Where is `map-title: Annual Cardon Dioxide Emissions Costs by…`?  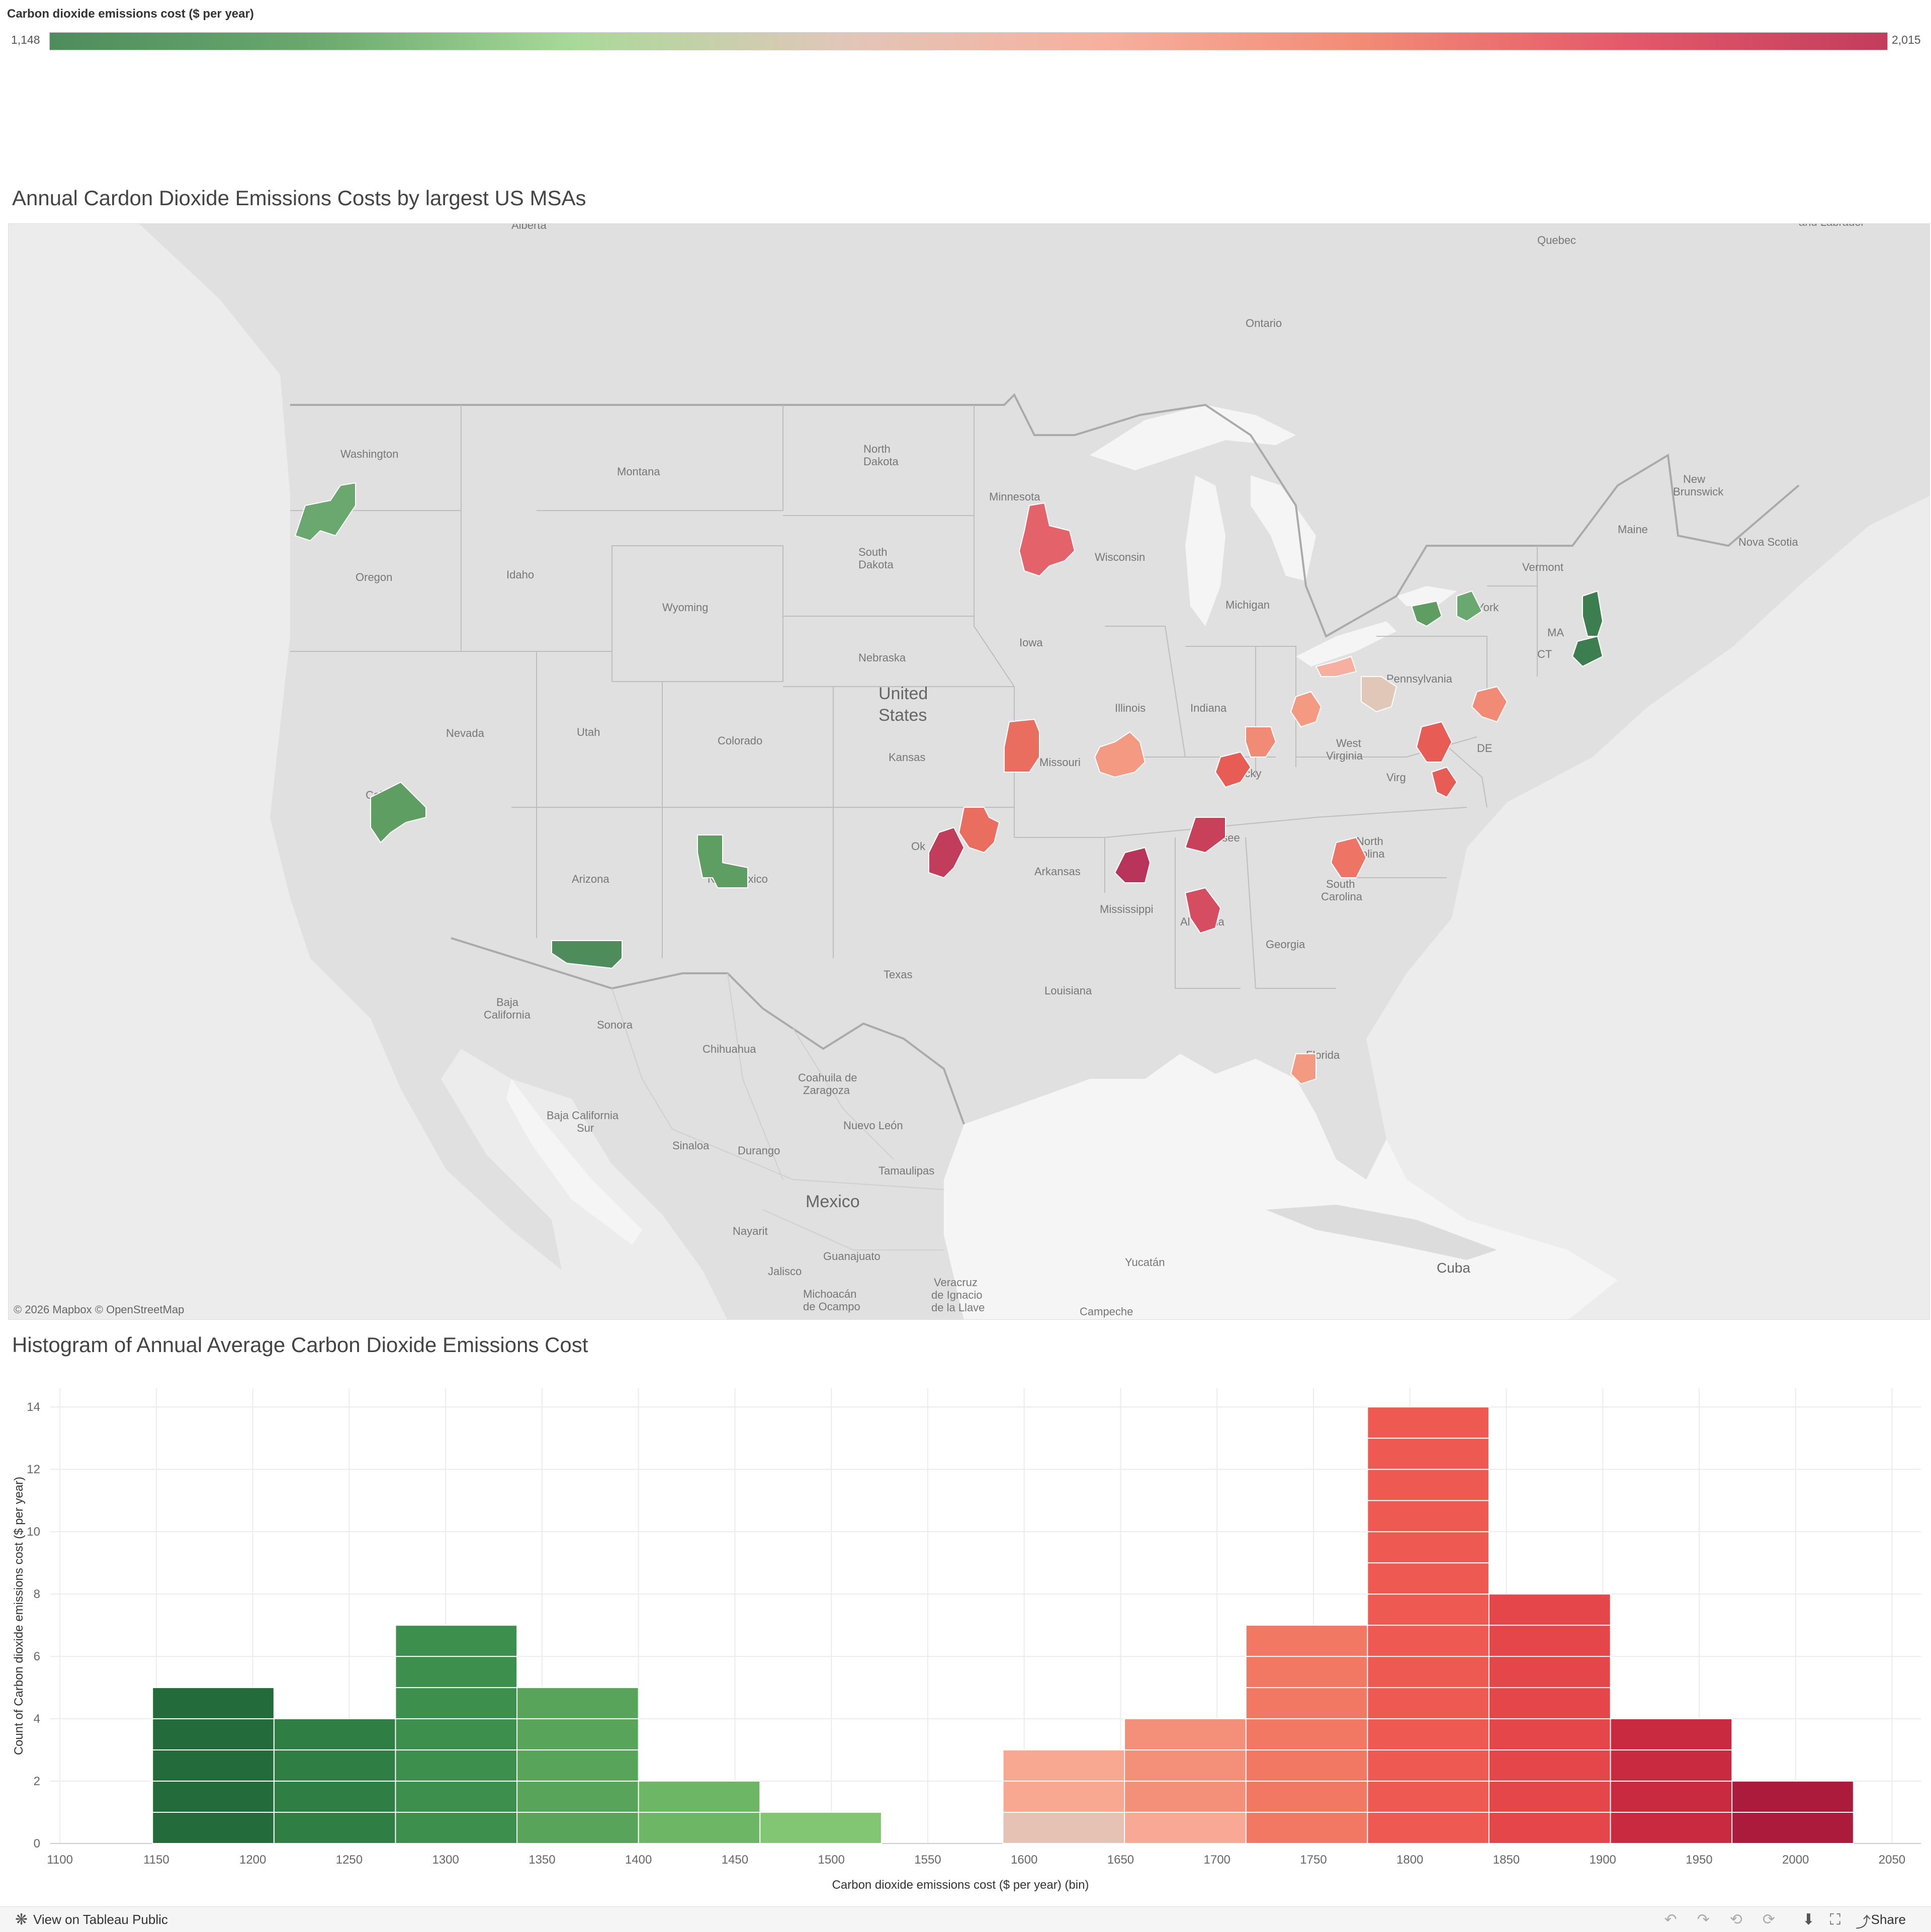 map-title: Annual Cardon Dioxide Emissions Costs by… is located at coordinates (299, 198).